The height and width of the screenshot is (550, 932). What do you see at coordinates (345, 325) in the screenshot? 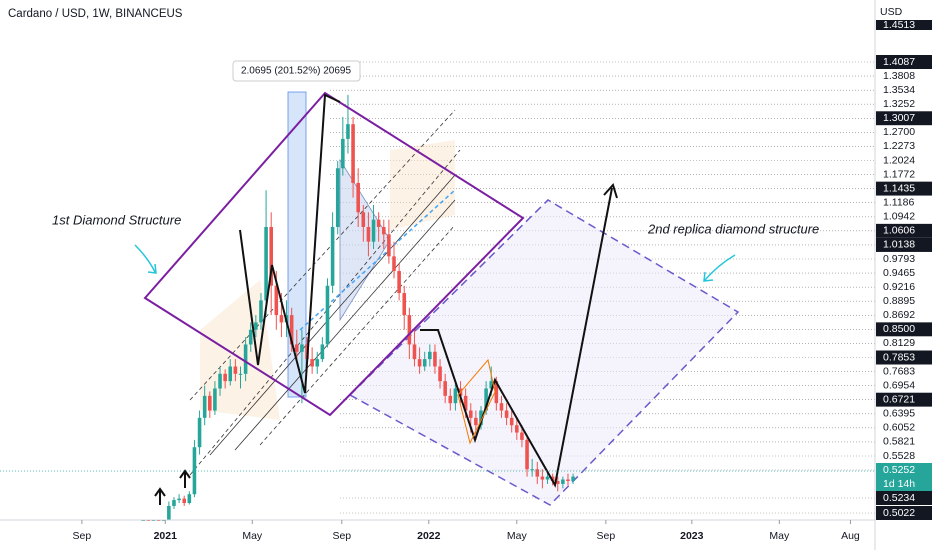
I see `channel-line` at bounding box center [345, 325].